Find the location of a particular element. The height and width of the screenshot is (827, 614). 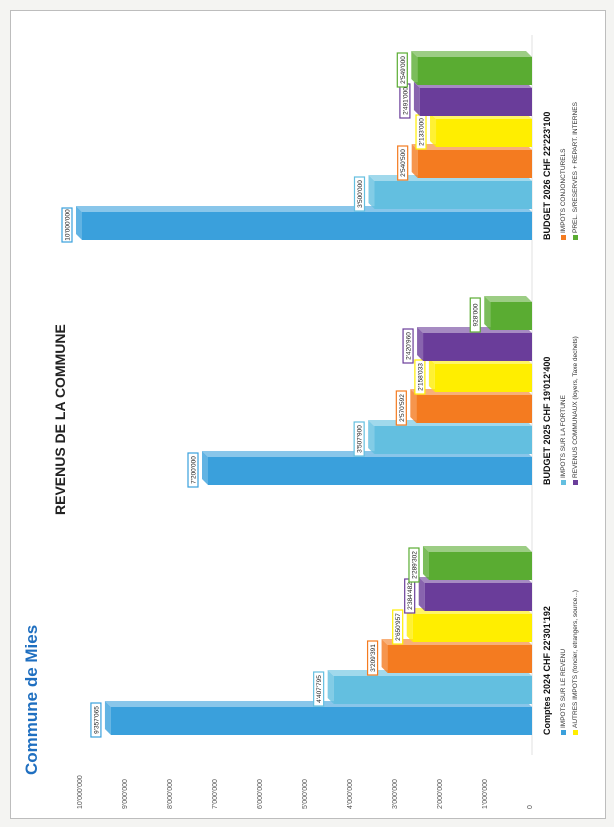

group-title: BUDGET 2026 CHF 22'223'100 is located at coordinates (547, 175).